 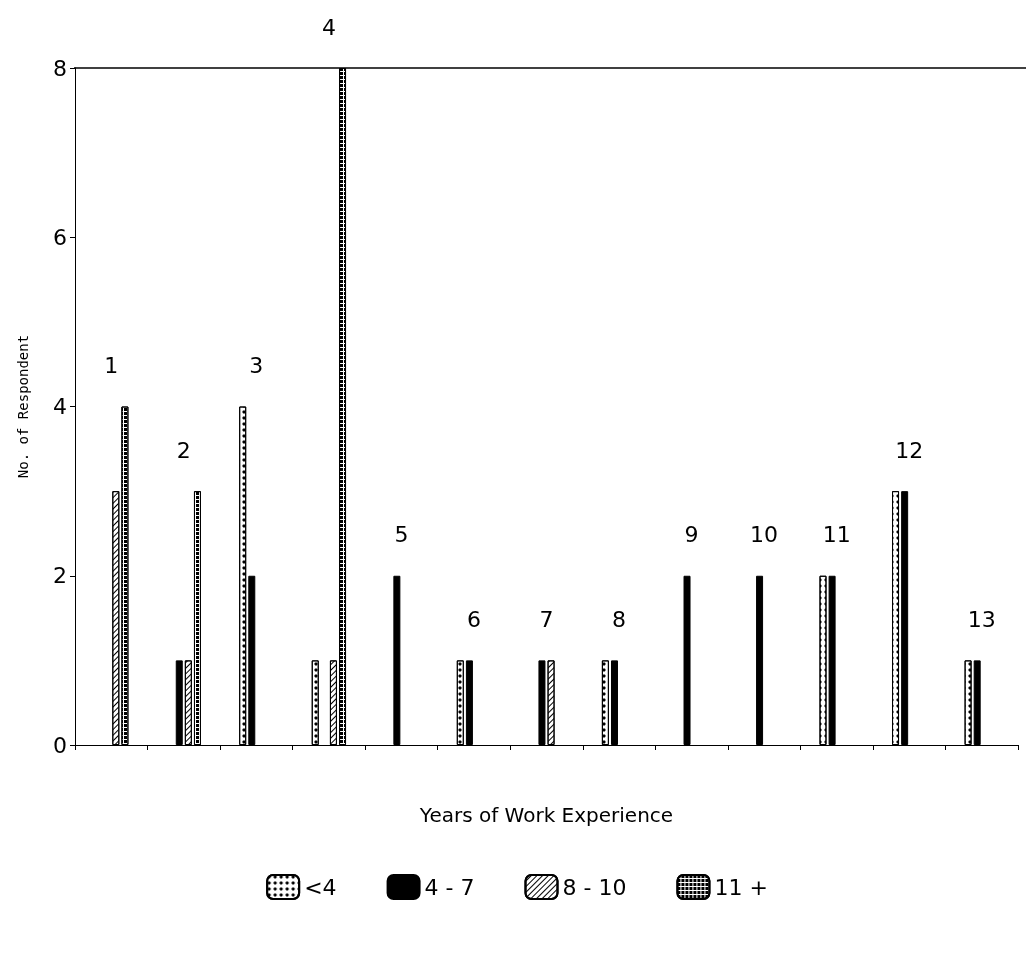 I want to click on y-axis-title: No. of Respondent, so click(x=23, y=406).